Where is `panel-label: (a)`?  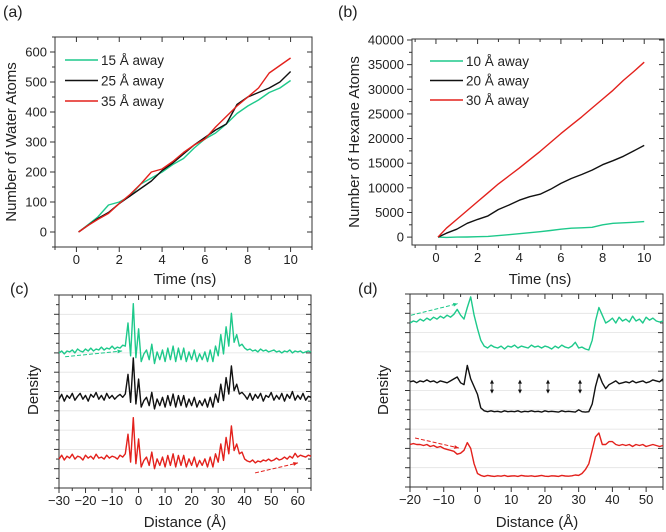 panel-label: (a) is located at coordinates (13, 12).